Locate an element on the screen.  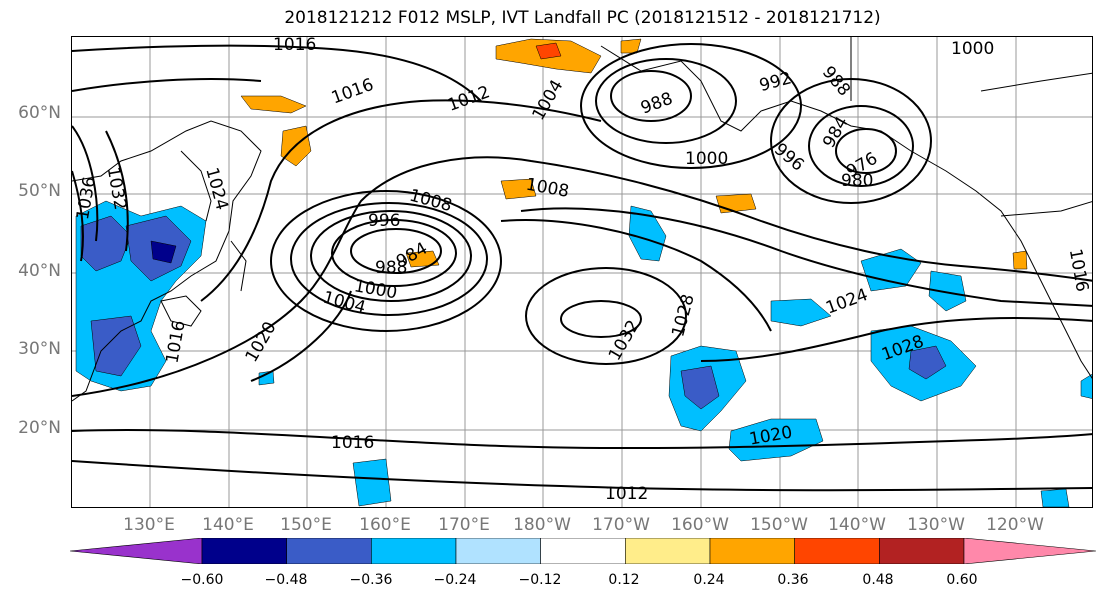
colorbar-tick: −0.36 is located at coordinates (371, 580).